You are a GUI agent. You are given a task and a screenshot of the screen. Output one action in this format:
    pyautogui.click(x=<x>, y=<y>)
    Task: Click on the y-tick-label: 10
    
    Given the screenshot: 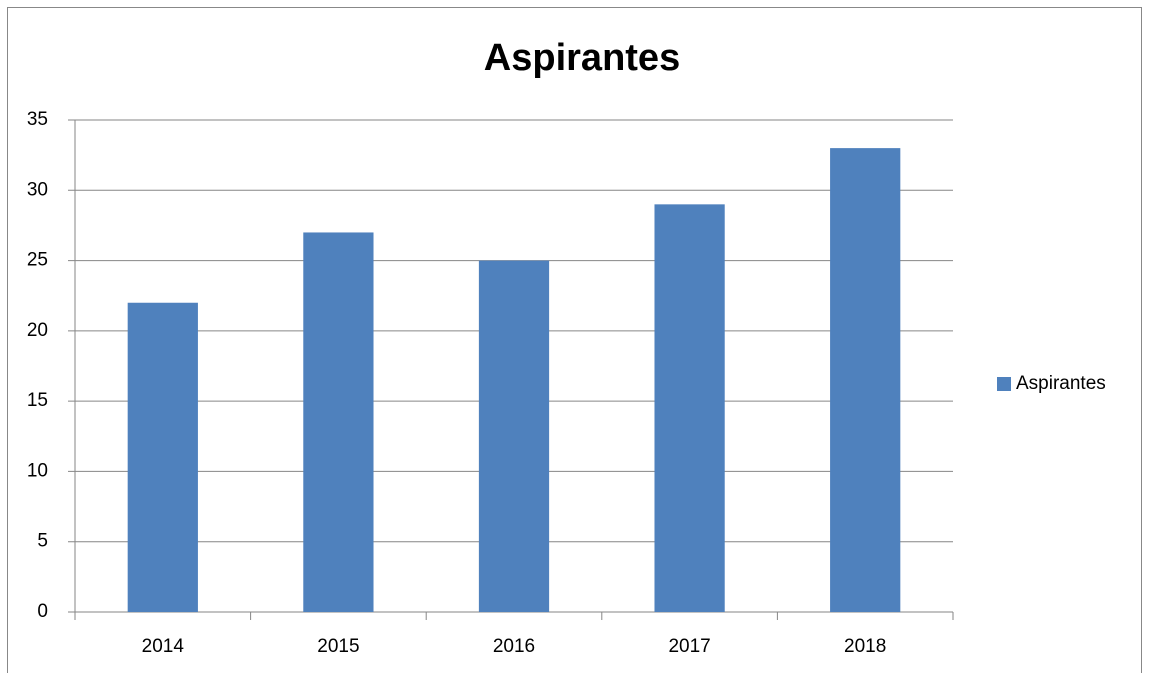 What is the action you would take?
    pyautogui.click(x=37, y=470)
    